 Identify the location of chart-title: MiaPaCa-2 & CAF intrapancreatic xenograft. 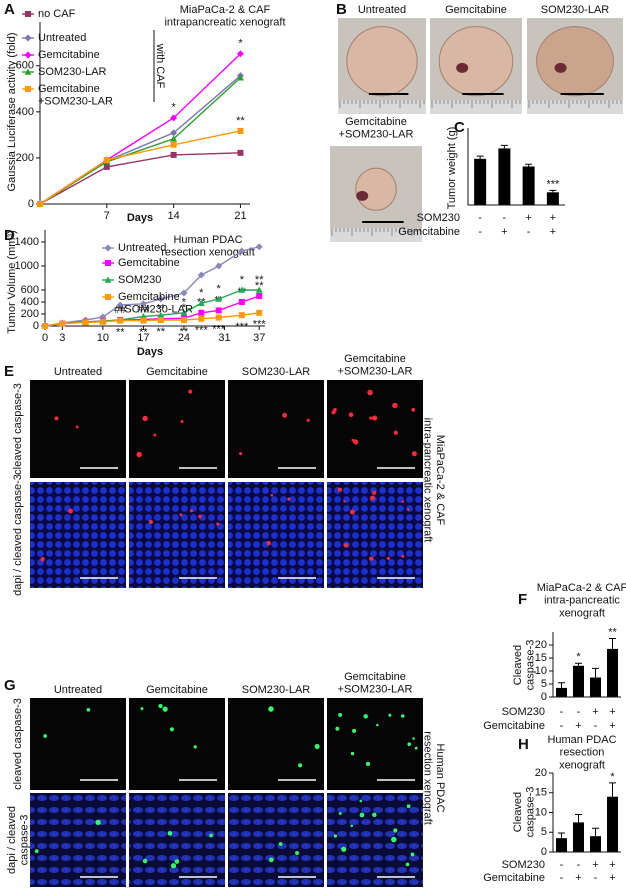
(224, 16).